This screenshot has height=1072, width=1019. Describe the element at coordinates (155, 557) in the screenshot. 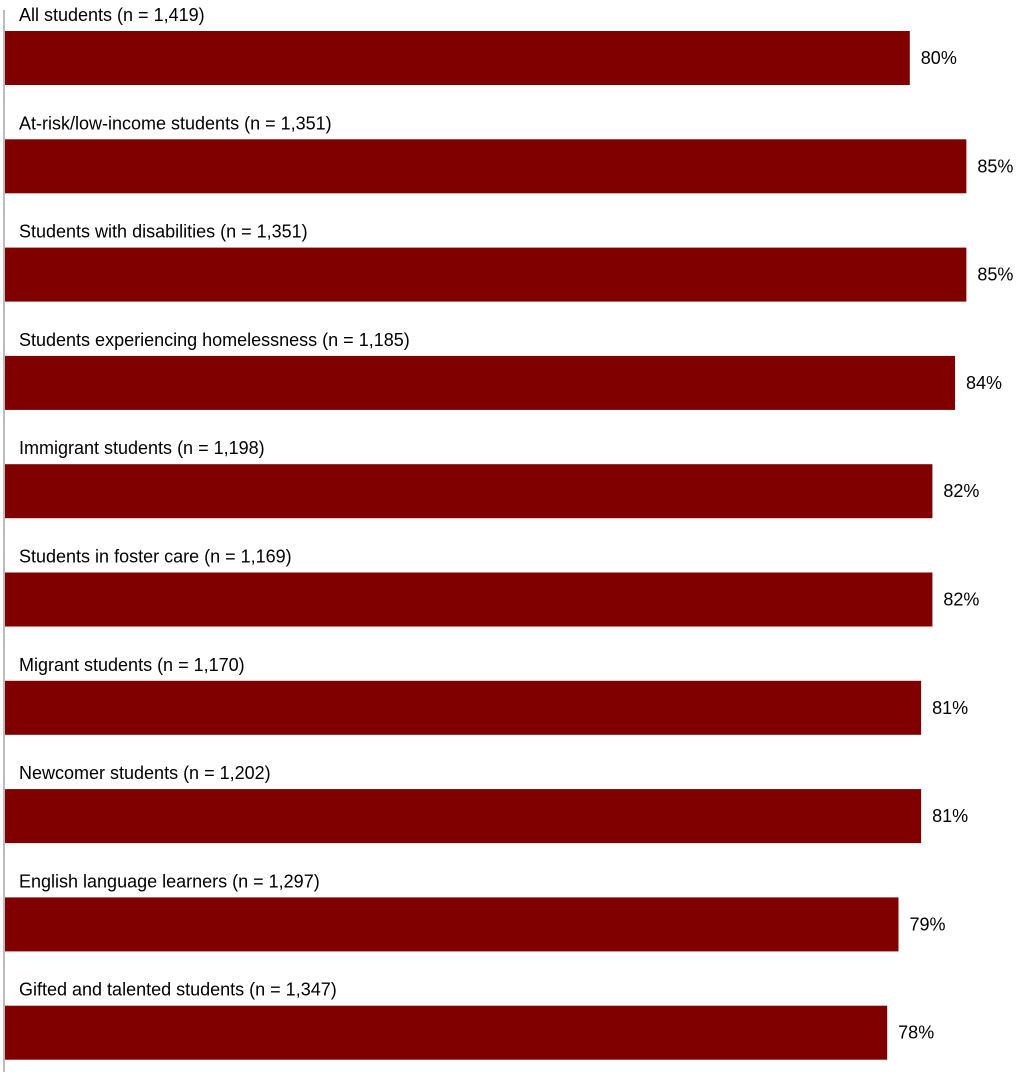

I see `category-label: Students in foster care (n = 1,169)` at that location.